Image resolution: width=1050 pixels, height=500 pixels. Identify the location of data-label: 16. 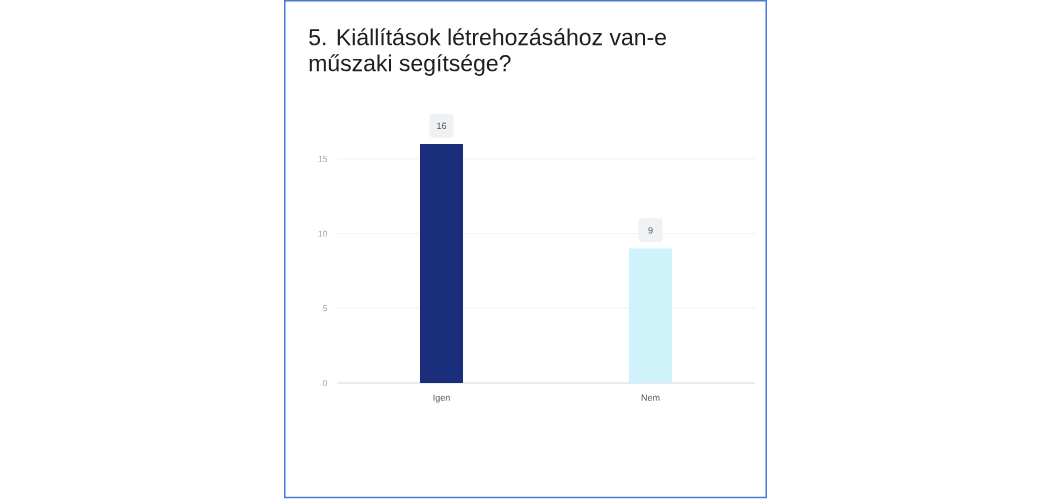
(442, 125).